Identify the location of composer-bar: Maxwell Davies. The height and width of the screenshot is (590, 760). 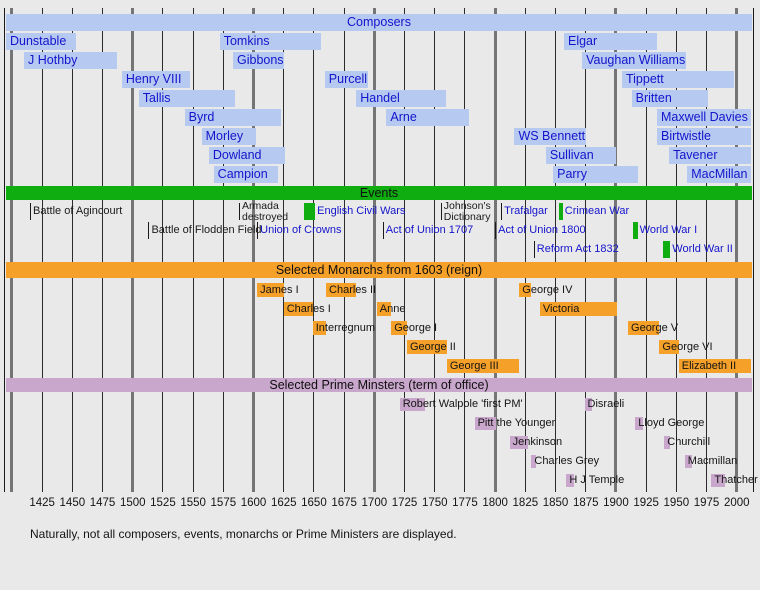
(704, 117).